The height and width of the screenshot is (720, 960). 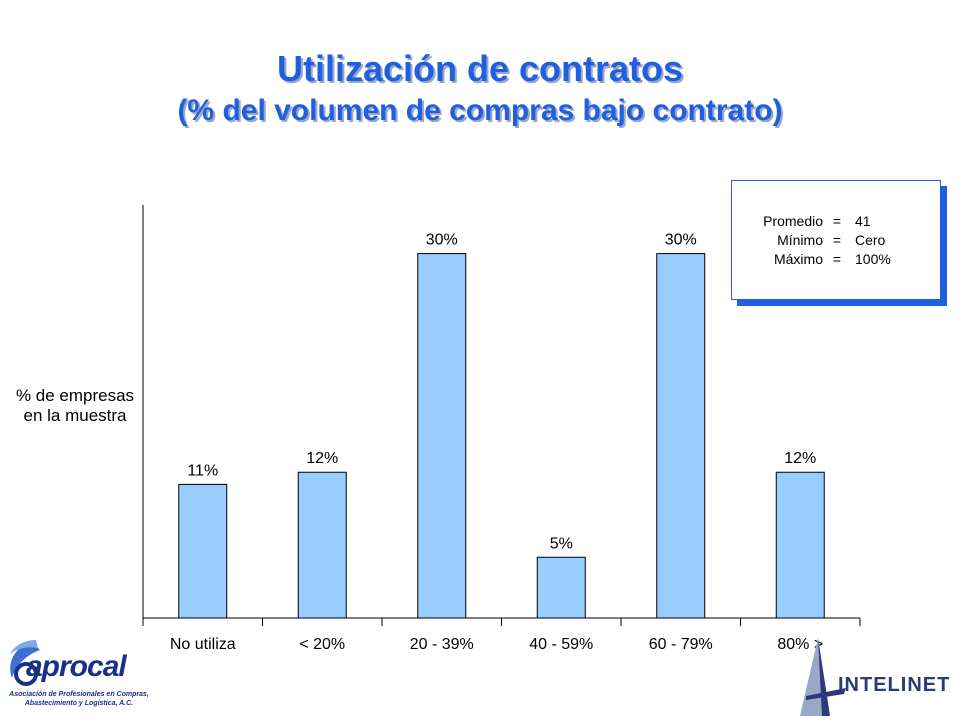 I want to click on stats-row-mean: Promedio = 41, so click(x=819, y=221).